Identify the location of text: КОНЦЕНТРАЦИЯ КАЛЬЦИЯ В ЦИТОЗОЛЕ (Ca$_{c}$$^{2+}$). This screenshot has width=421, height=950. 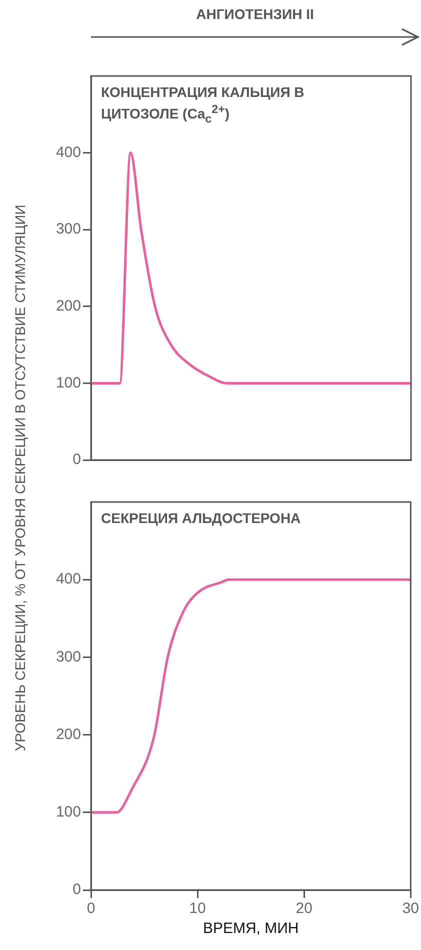
(203, 106).